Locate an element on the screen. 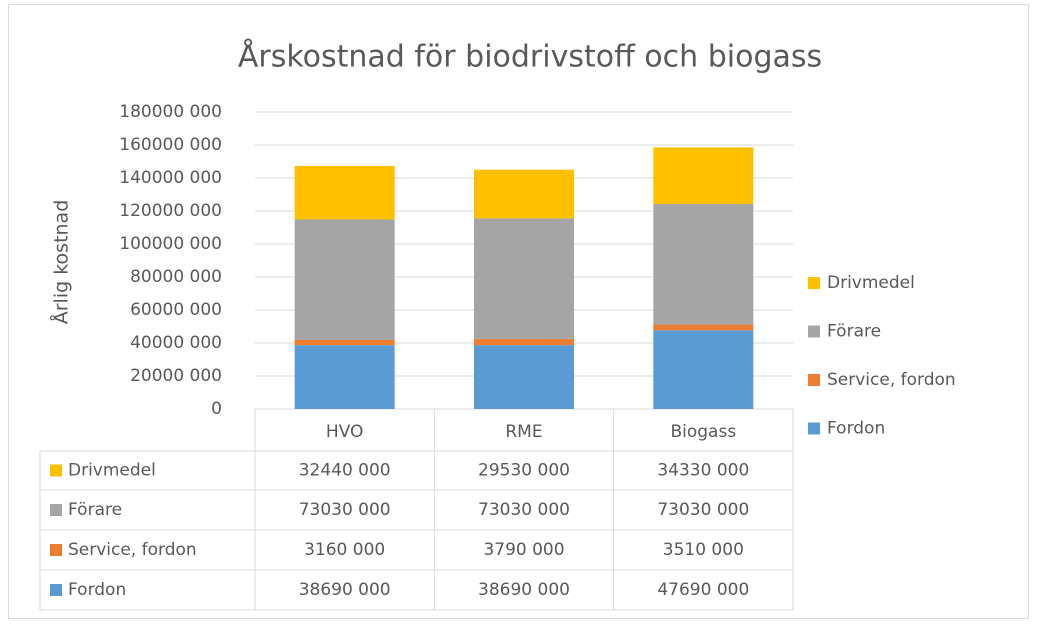 The width and height of the screenshot is (1037, 628). legend-label: Drivmedel is located at coordinates (871, 283).